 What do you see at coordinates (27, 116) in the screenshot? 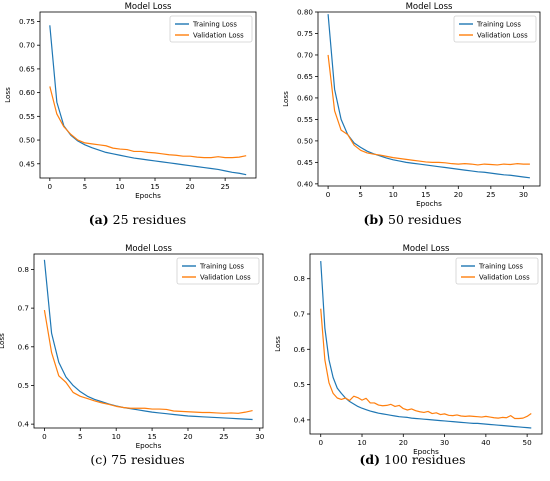
I see `y-tick-label: 0.55` at bounding box center [27, 116].